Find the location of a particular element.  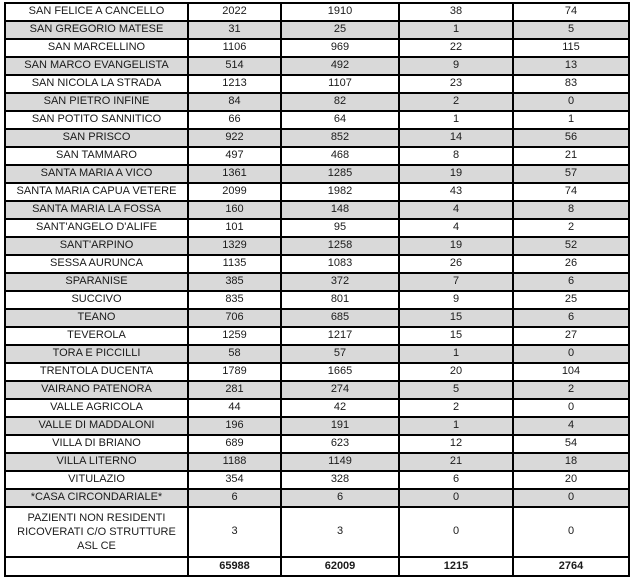

value-cell: 801 is located at coordinates (340, 300).